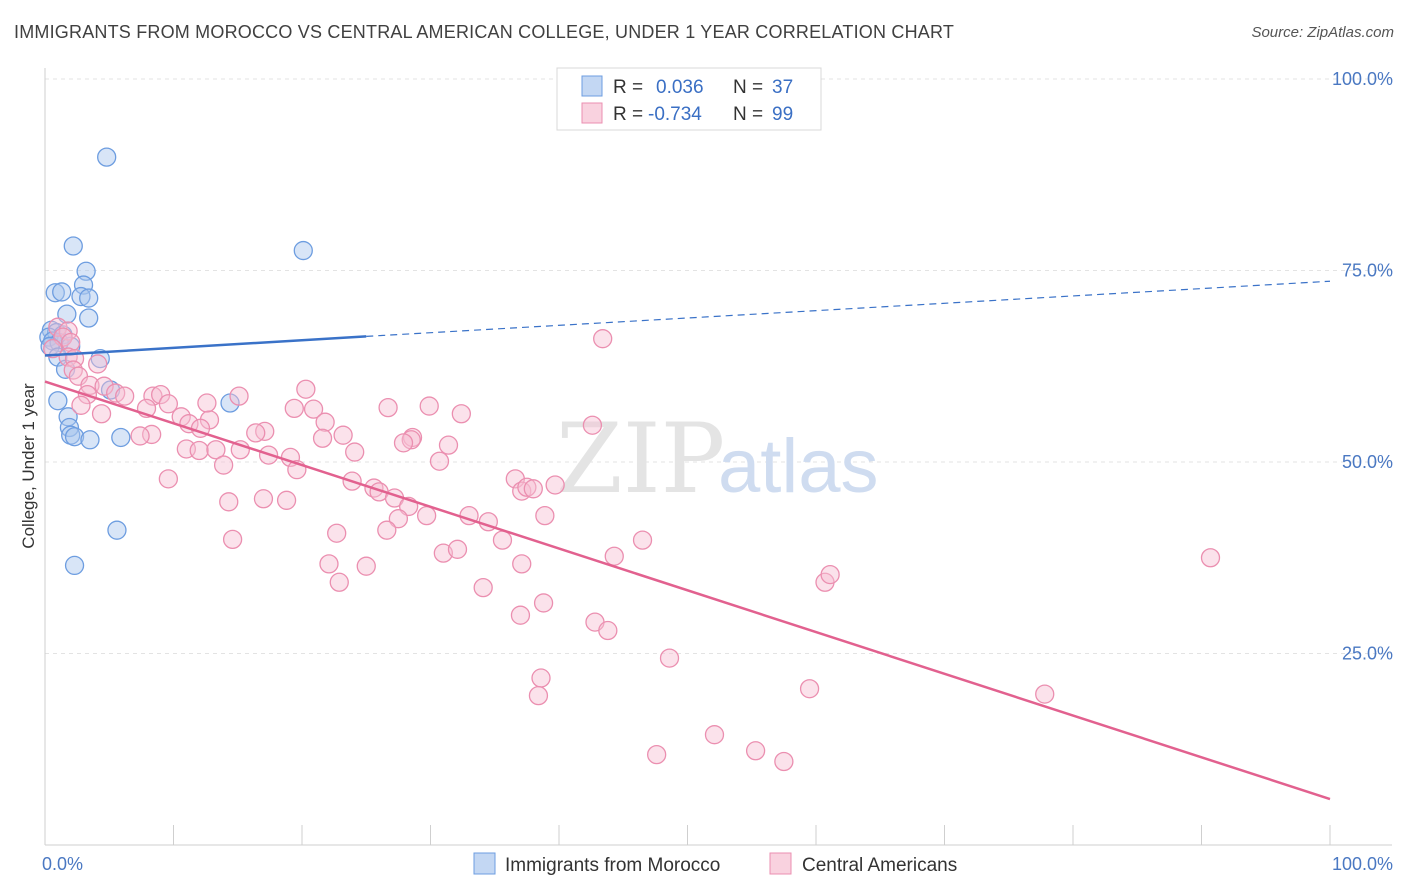 The image size is (1406, 892). Describe the element at coordinates (612, 865) in the screenshot. I see `bottom-legend-label-blue: Immigrants from Morocco` at that location.